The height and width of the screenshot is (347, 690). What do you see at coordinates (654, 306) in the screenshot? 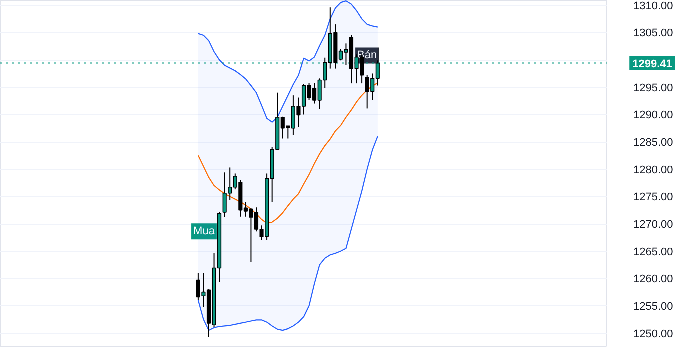
I see `y-tick-label: 1255.00` at bounding box center [654, 306].